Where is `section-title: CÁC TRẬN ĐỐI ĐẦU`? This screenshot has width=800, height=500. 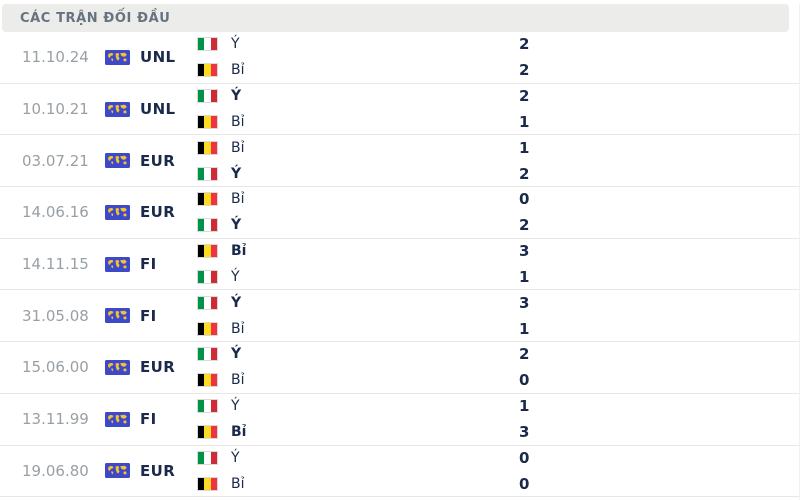
section-title: CÁC TRẬN ĐỐI ĐẦU is located at coordinates (95, 18).